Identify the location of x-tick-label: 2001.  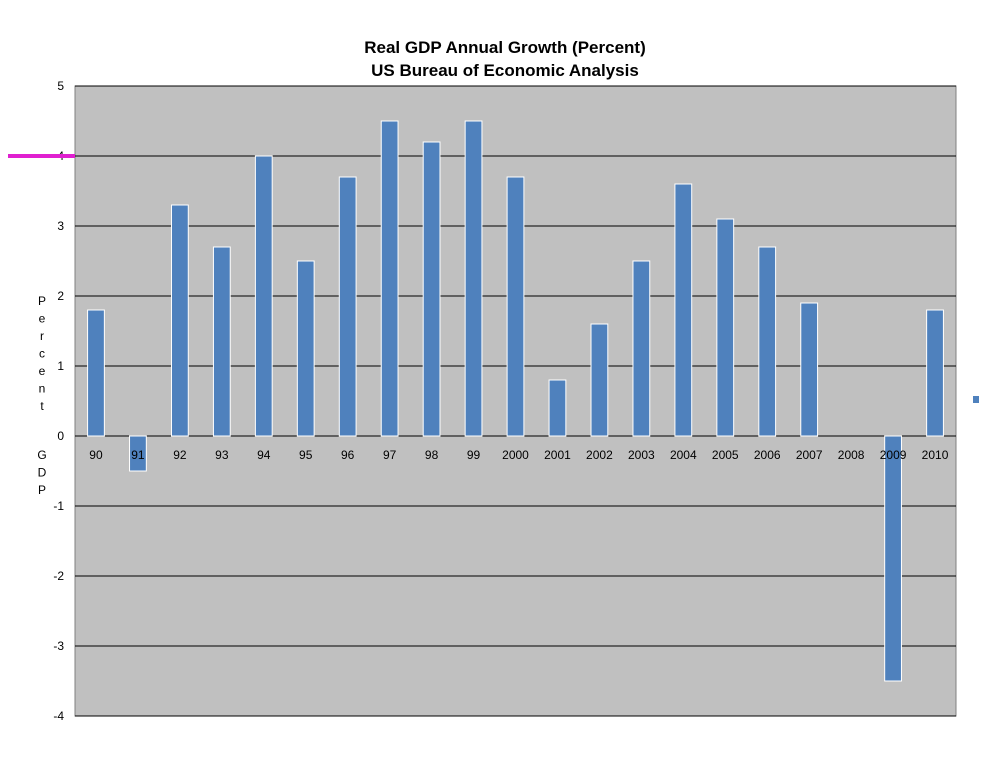
(557, 455).